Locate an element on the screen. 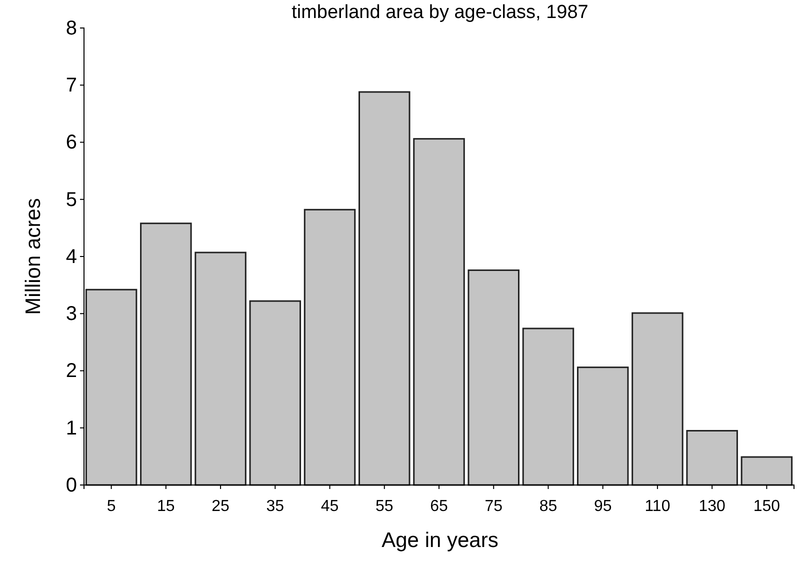 This screenshot has width=800, height=561. x-tick-label: 5 is located at coordinates (111, 507).